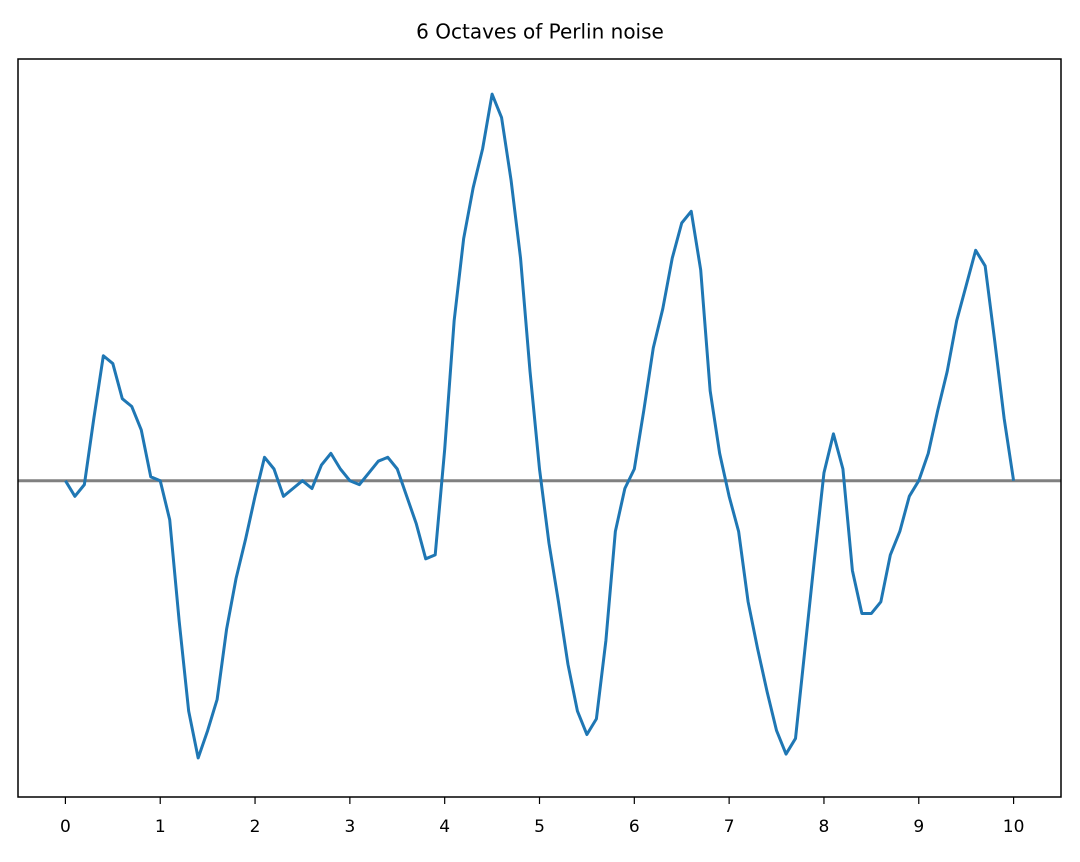 The width and height of the screenshot is (1080, 862). Describe the element at coordinates (160, 827) in the screenshot. I see `x-tick-label: 1` at that location.